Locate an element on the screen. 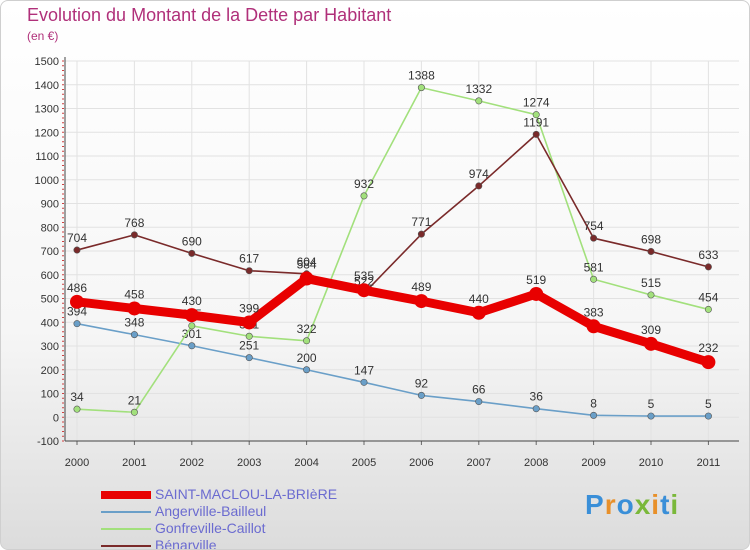 Image resolution: width=750 pixels, height=550 pixels. data-label-benarville: 974 is located at coordinates (479, 174).